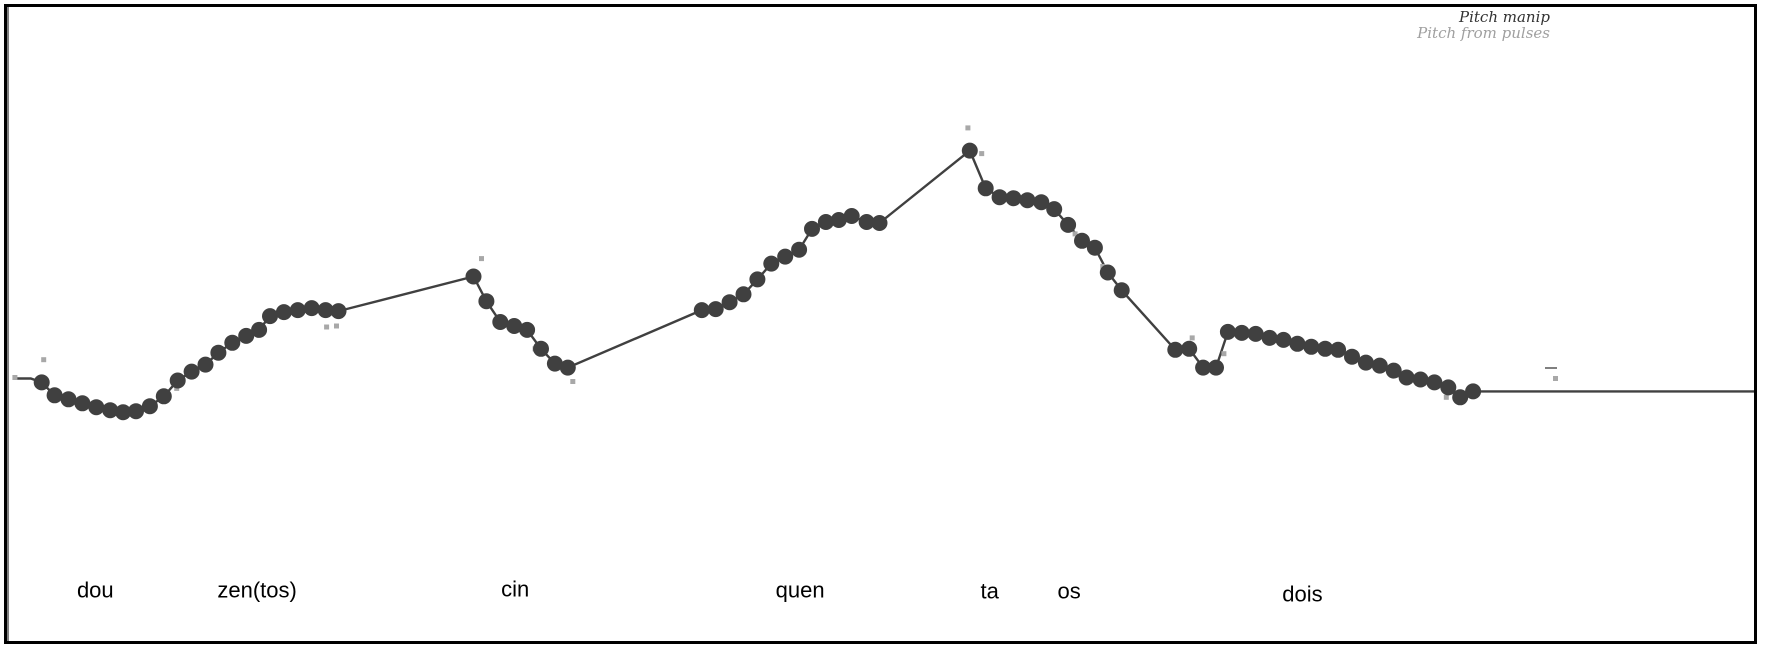 Image resolution: width=1766 pixels, height=652 pixels. What do you see at coordinates (1302, 594) in the screenshot?
I see `syllable-label: dois` at bounding box center [1302, 594].